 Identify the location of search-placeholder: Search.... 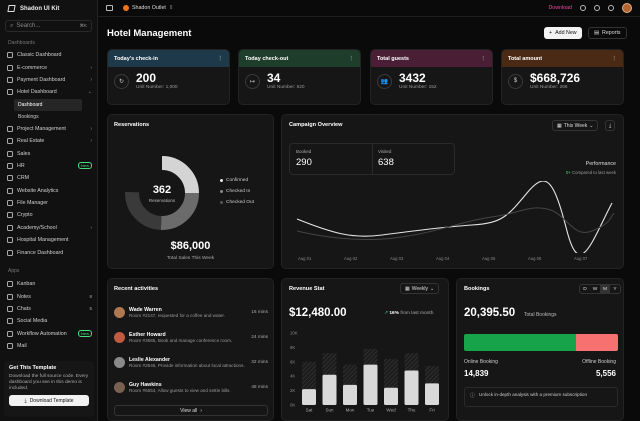
(28, 26).